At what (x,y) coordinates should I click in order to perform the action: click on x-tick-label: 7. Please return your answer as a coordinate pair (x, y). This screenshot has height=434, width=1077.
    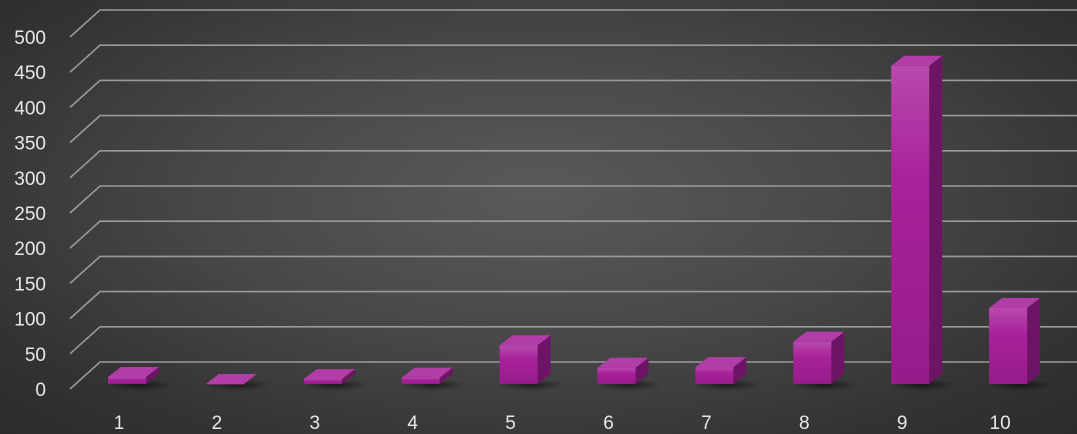
    Looking at the image, I should click on (706, 423).